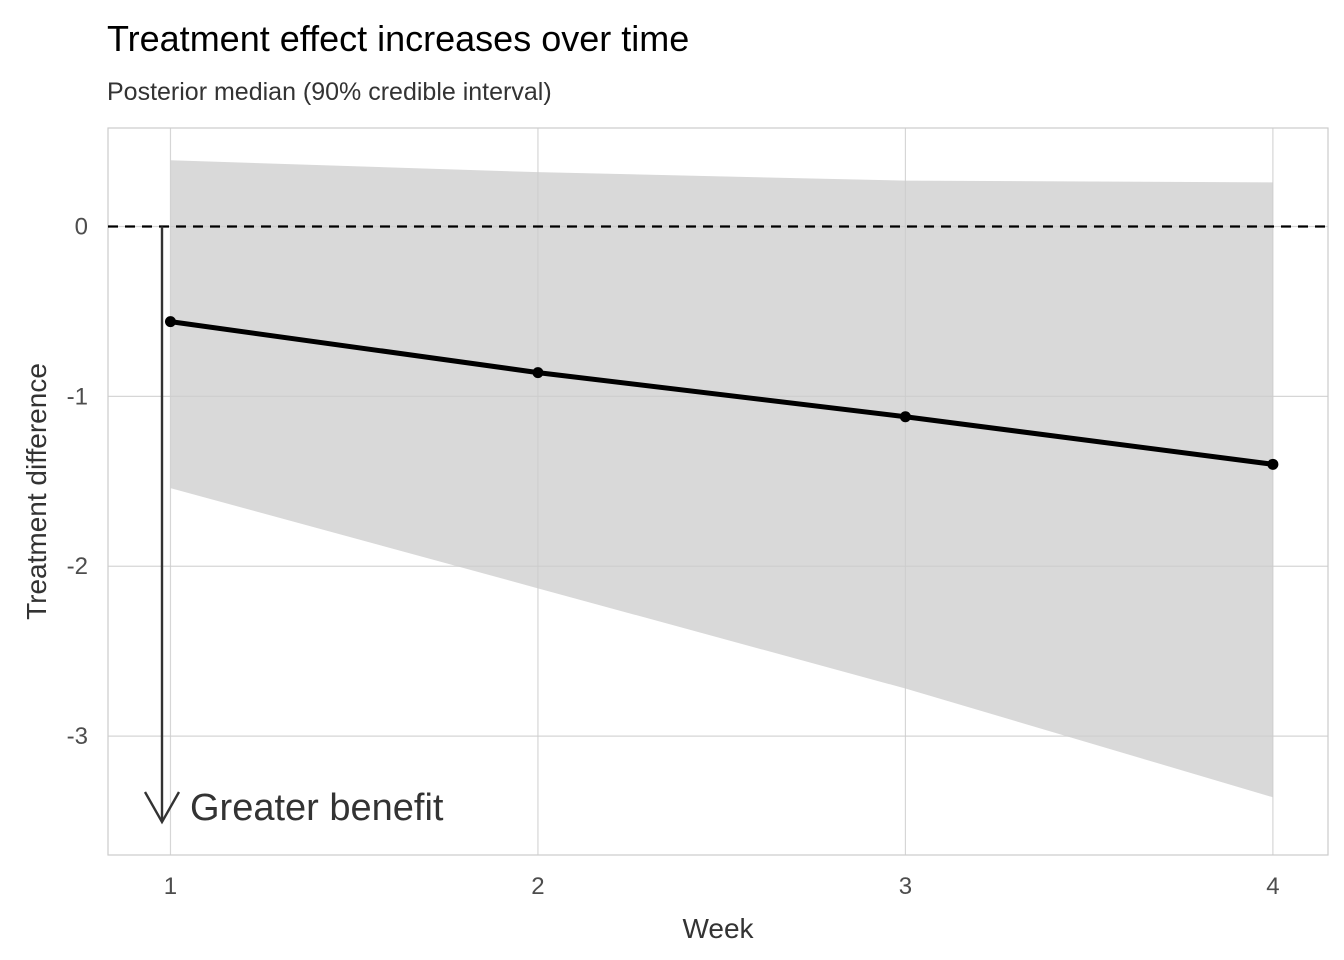 The image size is (1344, 960). I want to click on y-tick-label-0: 0, so click(81, 227).